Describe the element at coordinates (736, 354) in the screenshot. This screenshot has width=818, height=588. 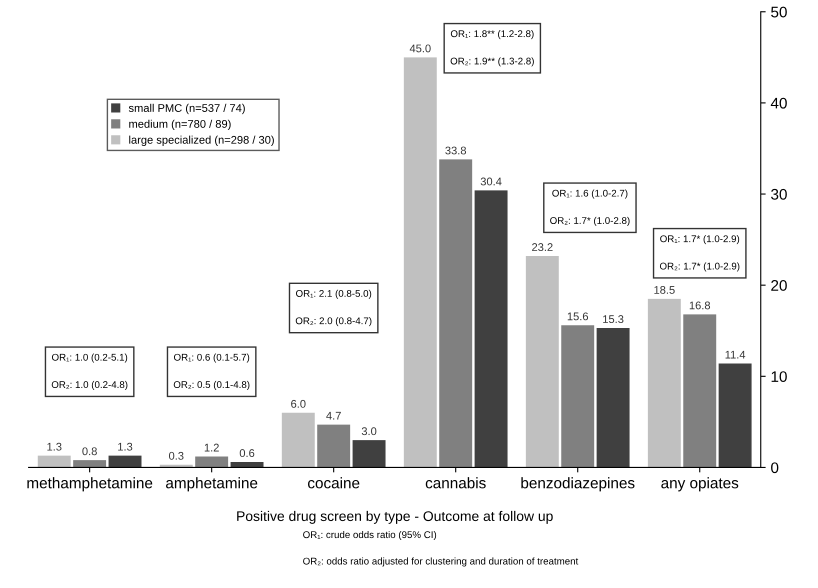
I see `data-label: 11.4` at that location.